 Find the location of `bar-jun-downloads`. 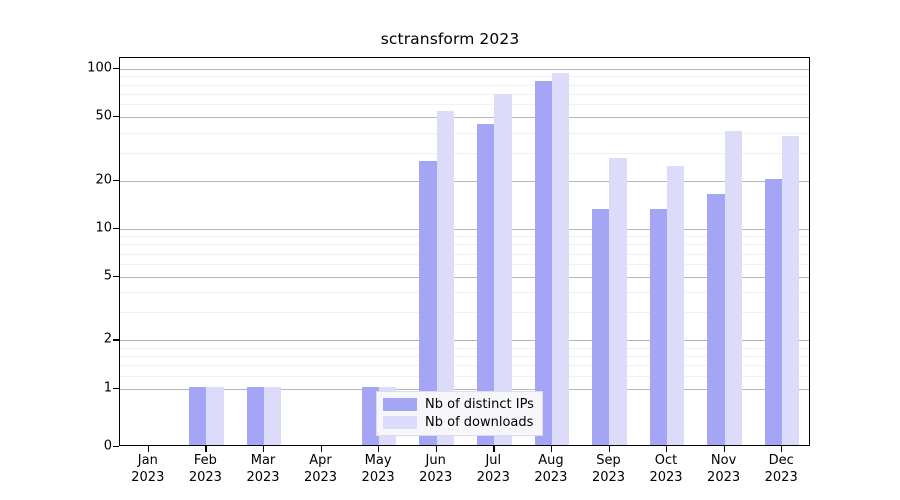

bar-jun-downloads is located at coordinates (445, 278).